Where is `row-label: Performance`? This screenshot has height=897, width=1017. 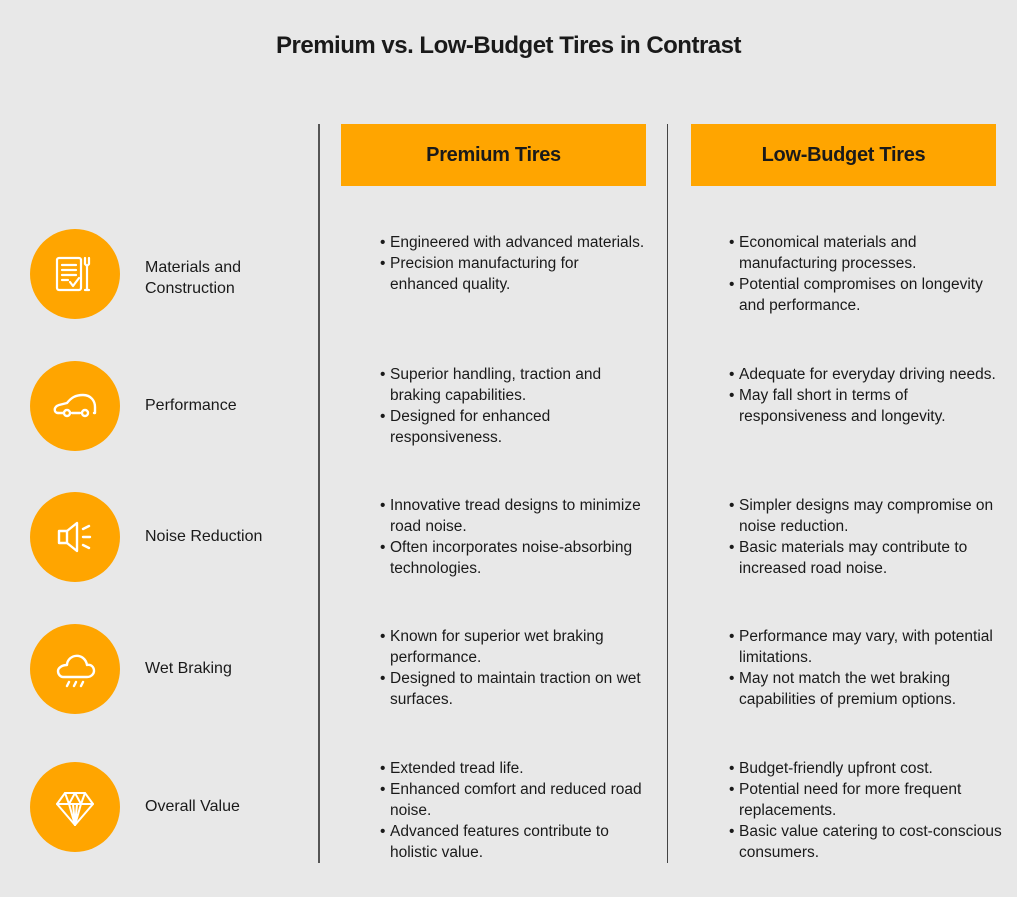
row-label: Performance is located at coordinates (191, 405).